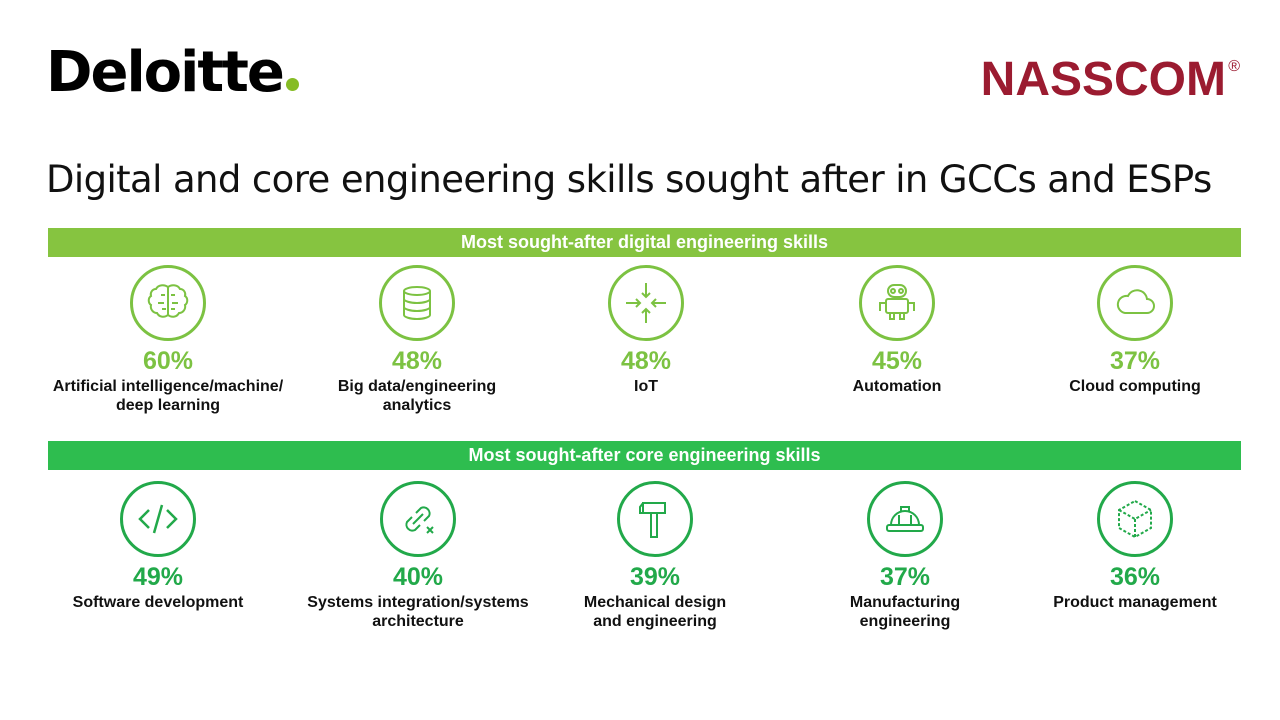 The height and width of the screenshot is (720, 1280). What do you see at coordinates (1103, 79) in the screenshot?
I see `nasscom-logo: NASSCOM` at bounding box center [1103, 79].